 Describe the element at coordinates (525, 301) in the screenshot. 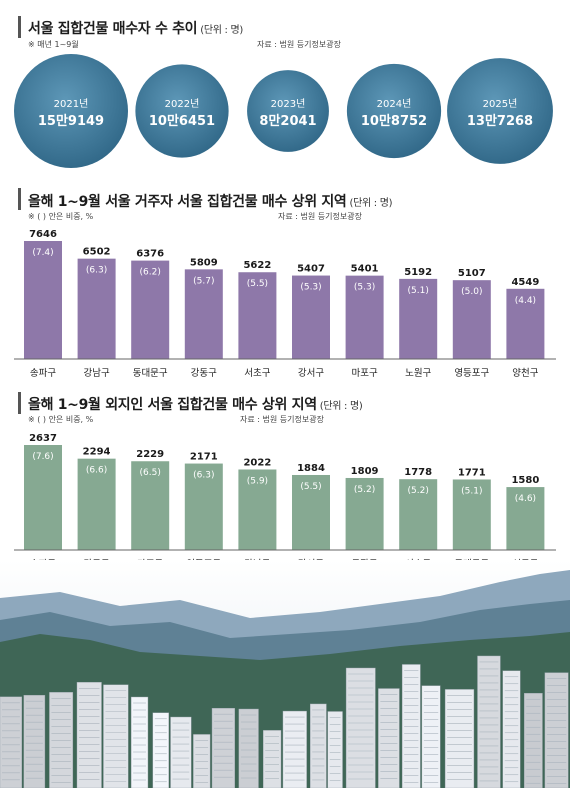

I see `bar-share-label: (4.4)` at that location.